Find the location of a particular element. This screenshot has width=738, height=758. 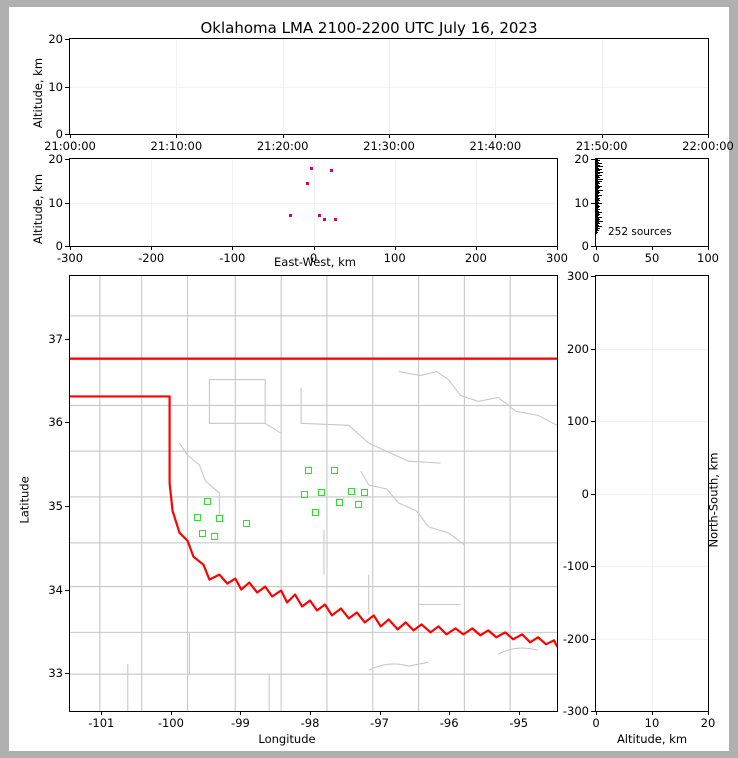

page-title: Oklahoma LMA 2100-2200 UTC July 16, 2023 is located at coordinates (369, 28).